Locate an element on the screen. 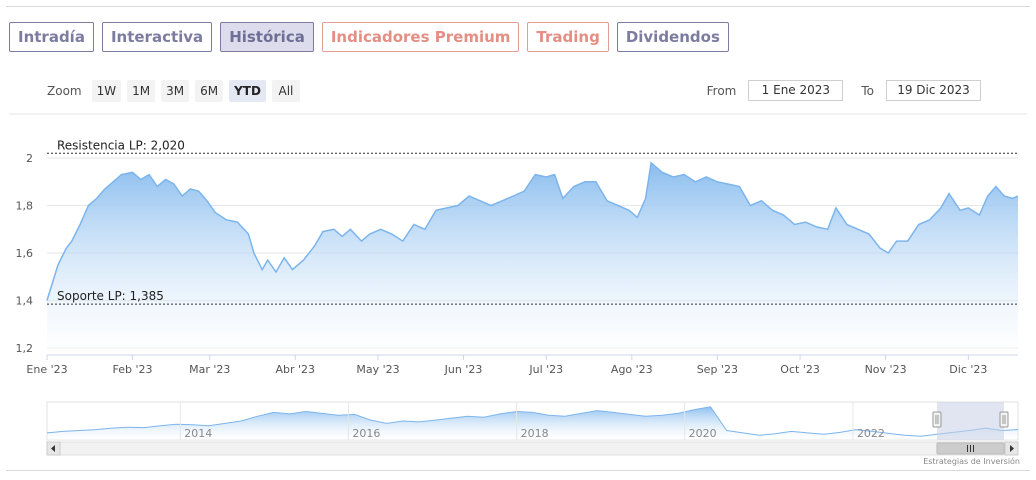 Image resolution: width=1036 pixels, height=480 pixels. x-tick-label: Jul '23 is located at coordinates (545, 369).